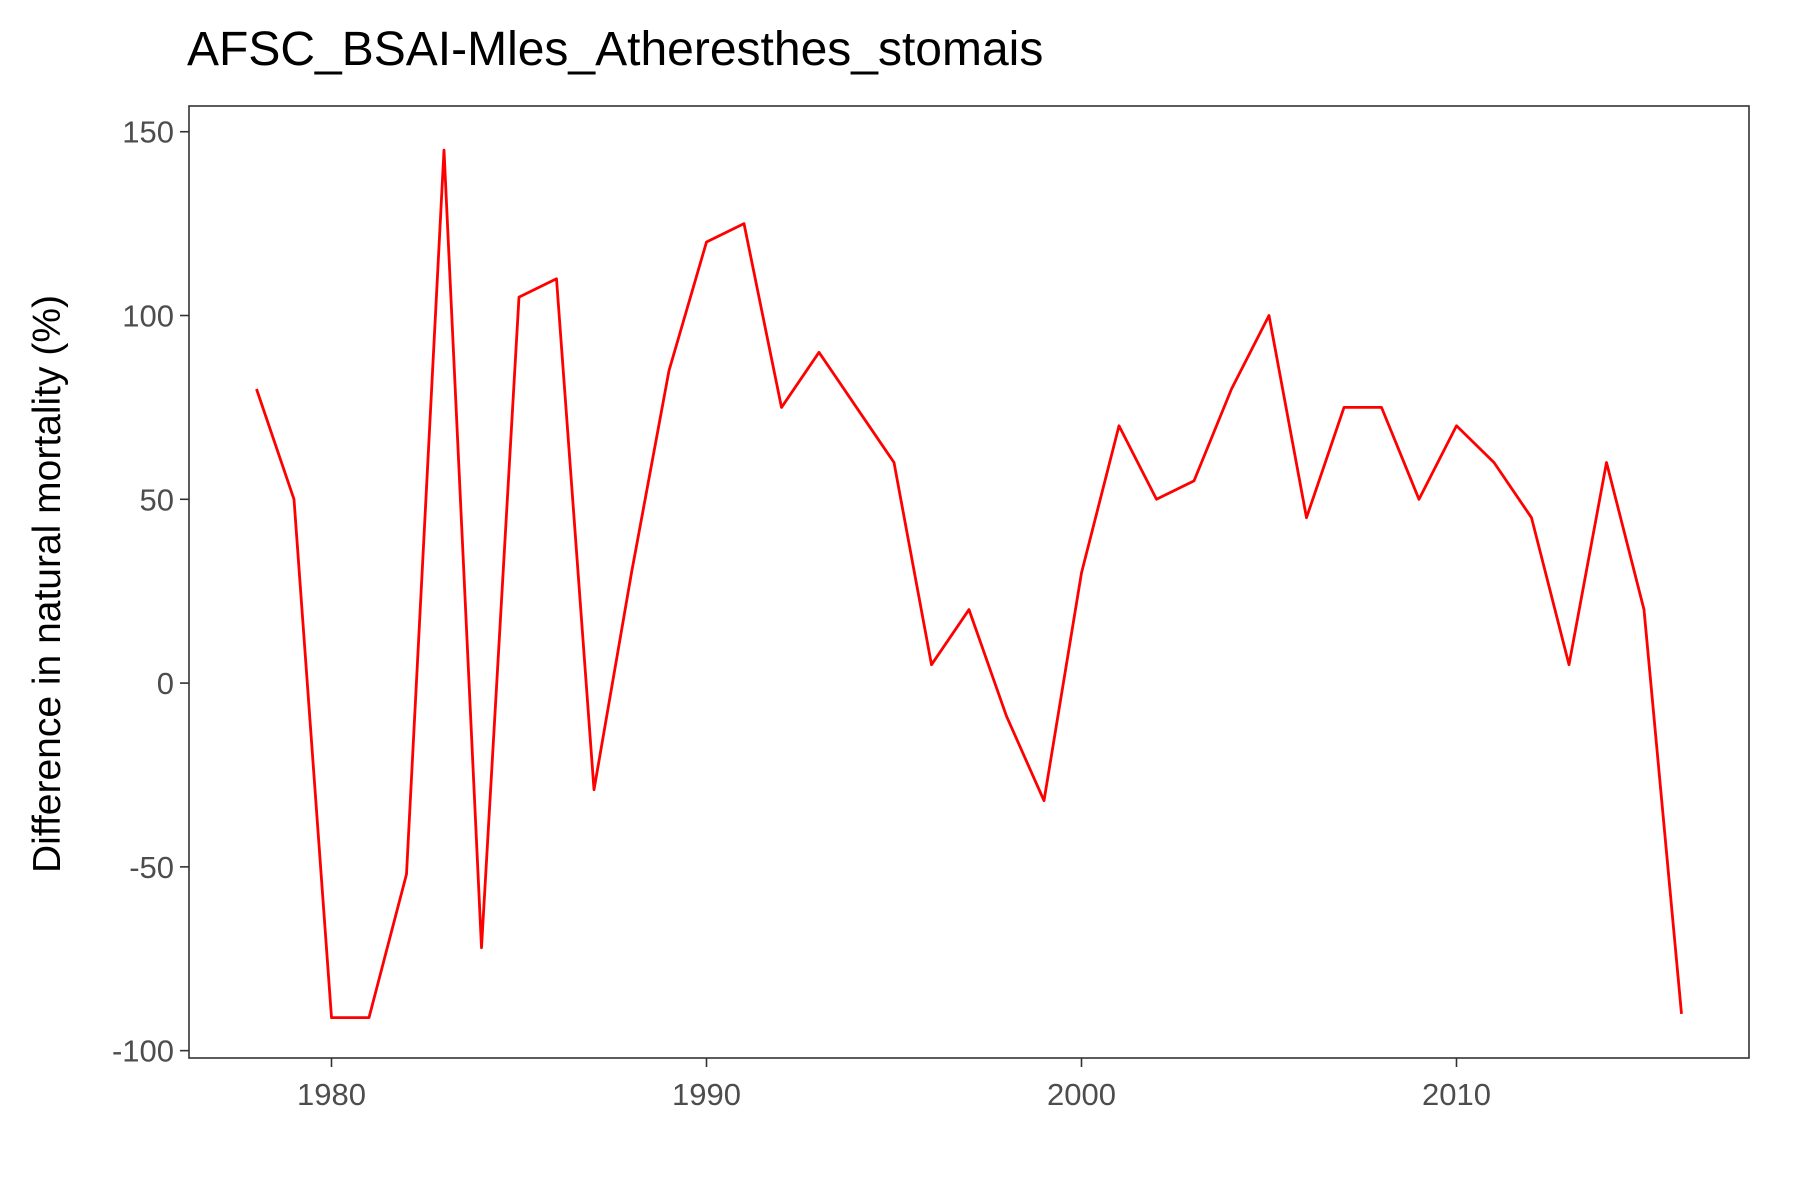 This screenshot has height=1200, width=1800. Describe the element at coordinates (150, 592) in the screenshot. I see `y-axis: -100 -50 0 50 100 150` at that location.